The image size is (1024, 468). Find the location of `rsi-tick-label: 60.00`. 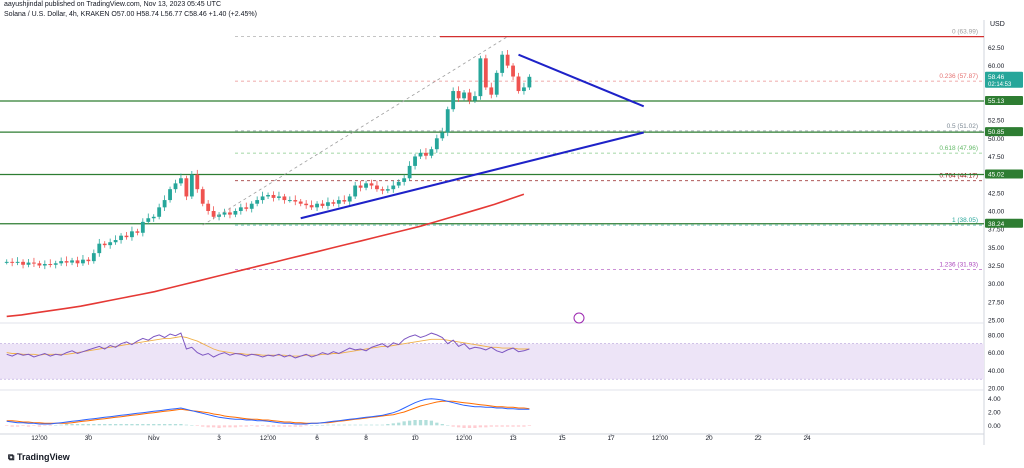

rsi-tick-label: 60.00 is located at coordinates (996, 353).